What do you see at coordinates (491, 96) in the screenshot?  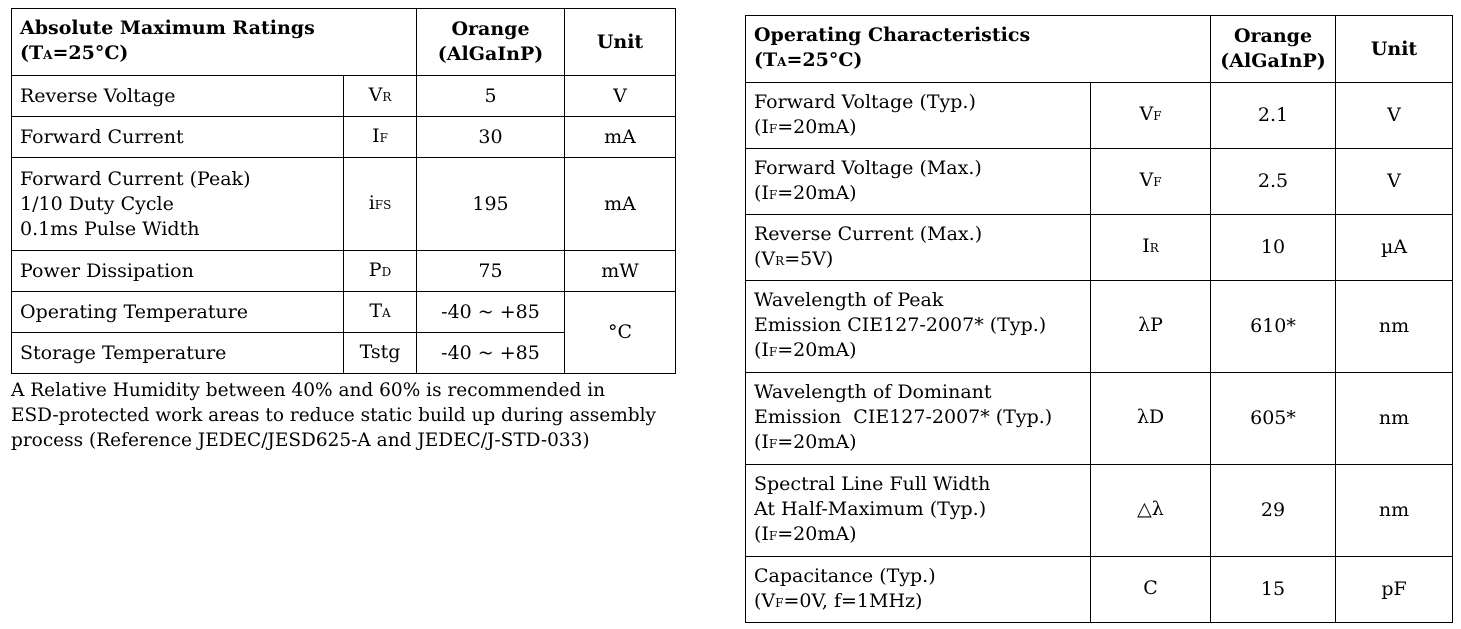 I see `value-cell: 5` at bounding box center [491, 96].